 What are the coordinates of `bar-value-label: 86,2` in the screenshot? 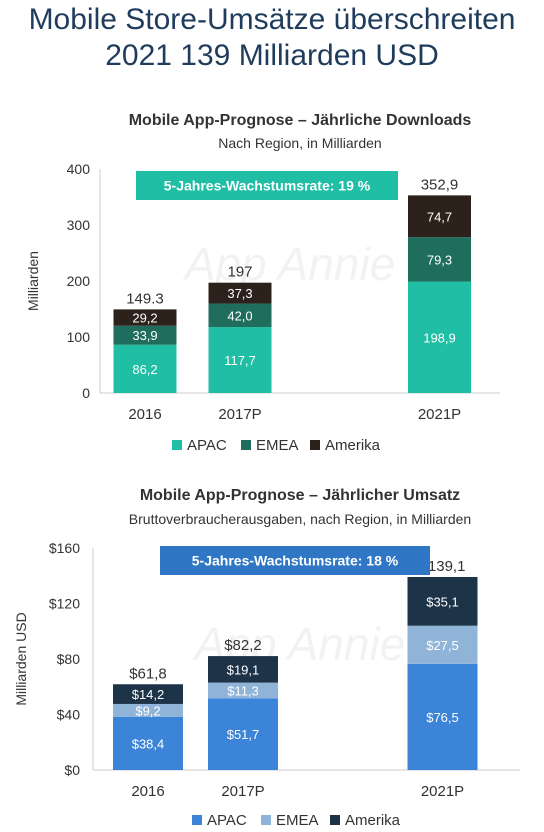 It's located at (144, 369).